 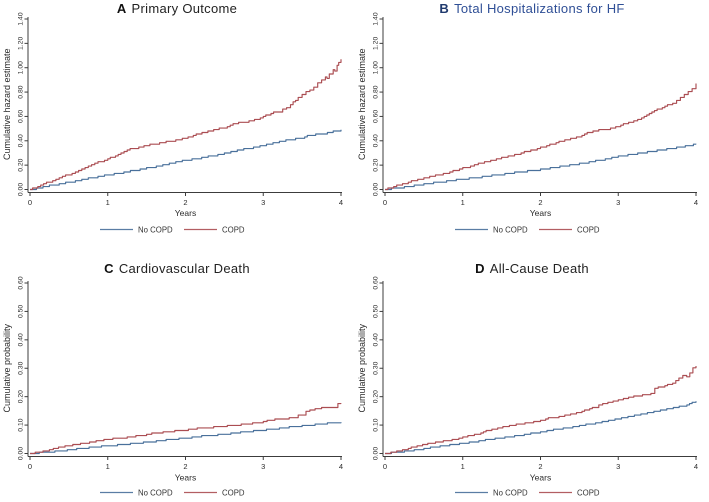 I want to click on panel-letter-c: C, so click(x=109, y=268).